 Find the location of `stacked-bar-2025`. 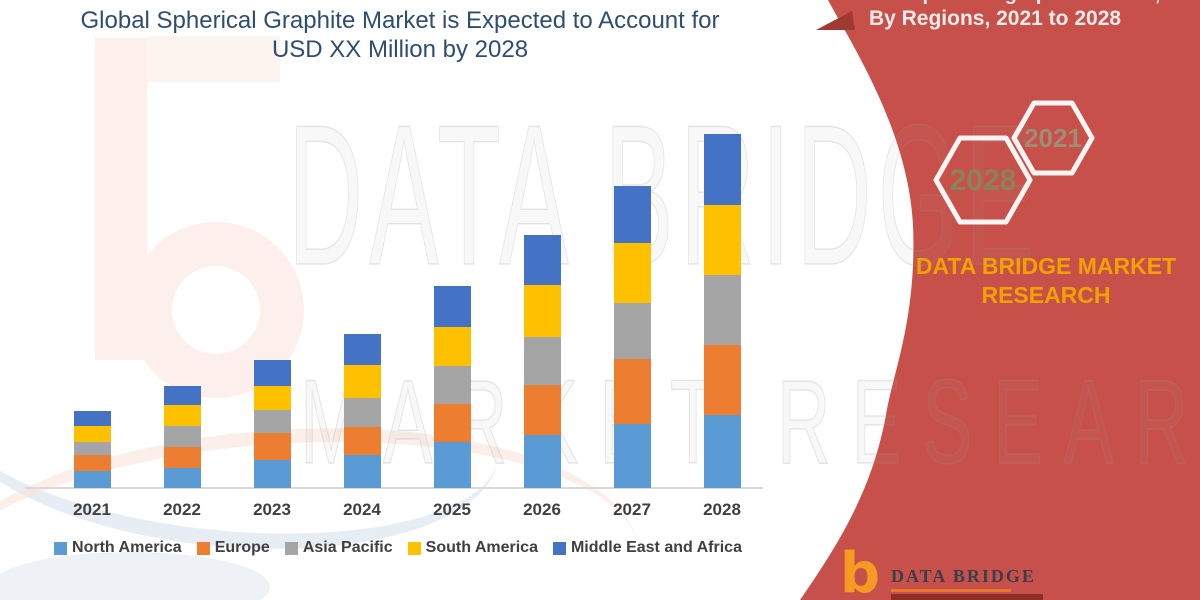

stacked-bar-2025 is located at coordinates (452, 387).